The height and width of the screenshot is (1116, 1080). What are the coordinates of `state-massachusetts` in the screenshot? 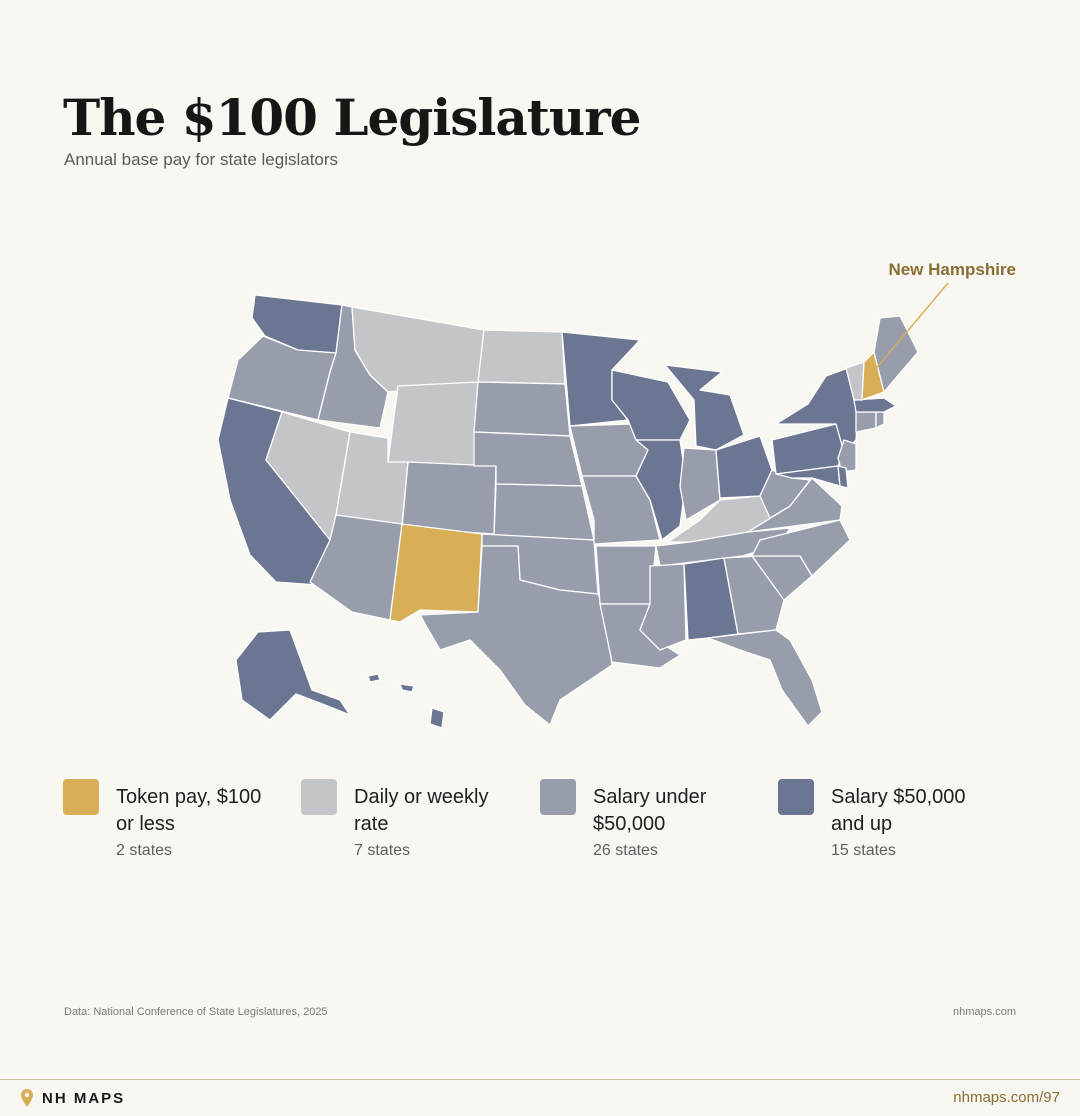 It's located at (875, 405).